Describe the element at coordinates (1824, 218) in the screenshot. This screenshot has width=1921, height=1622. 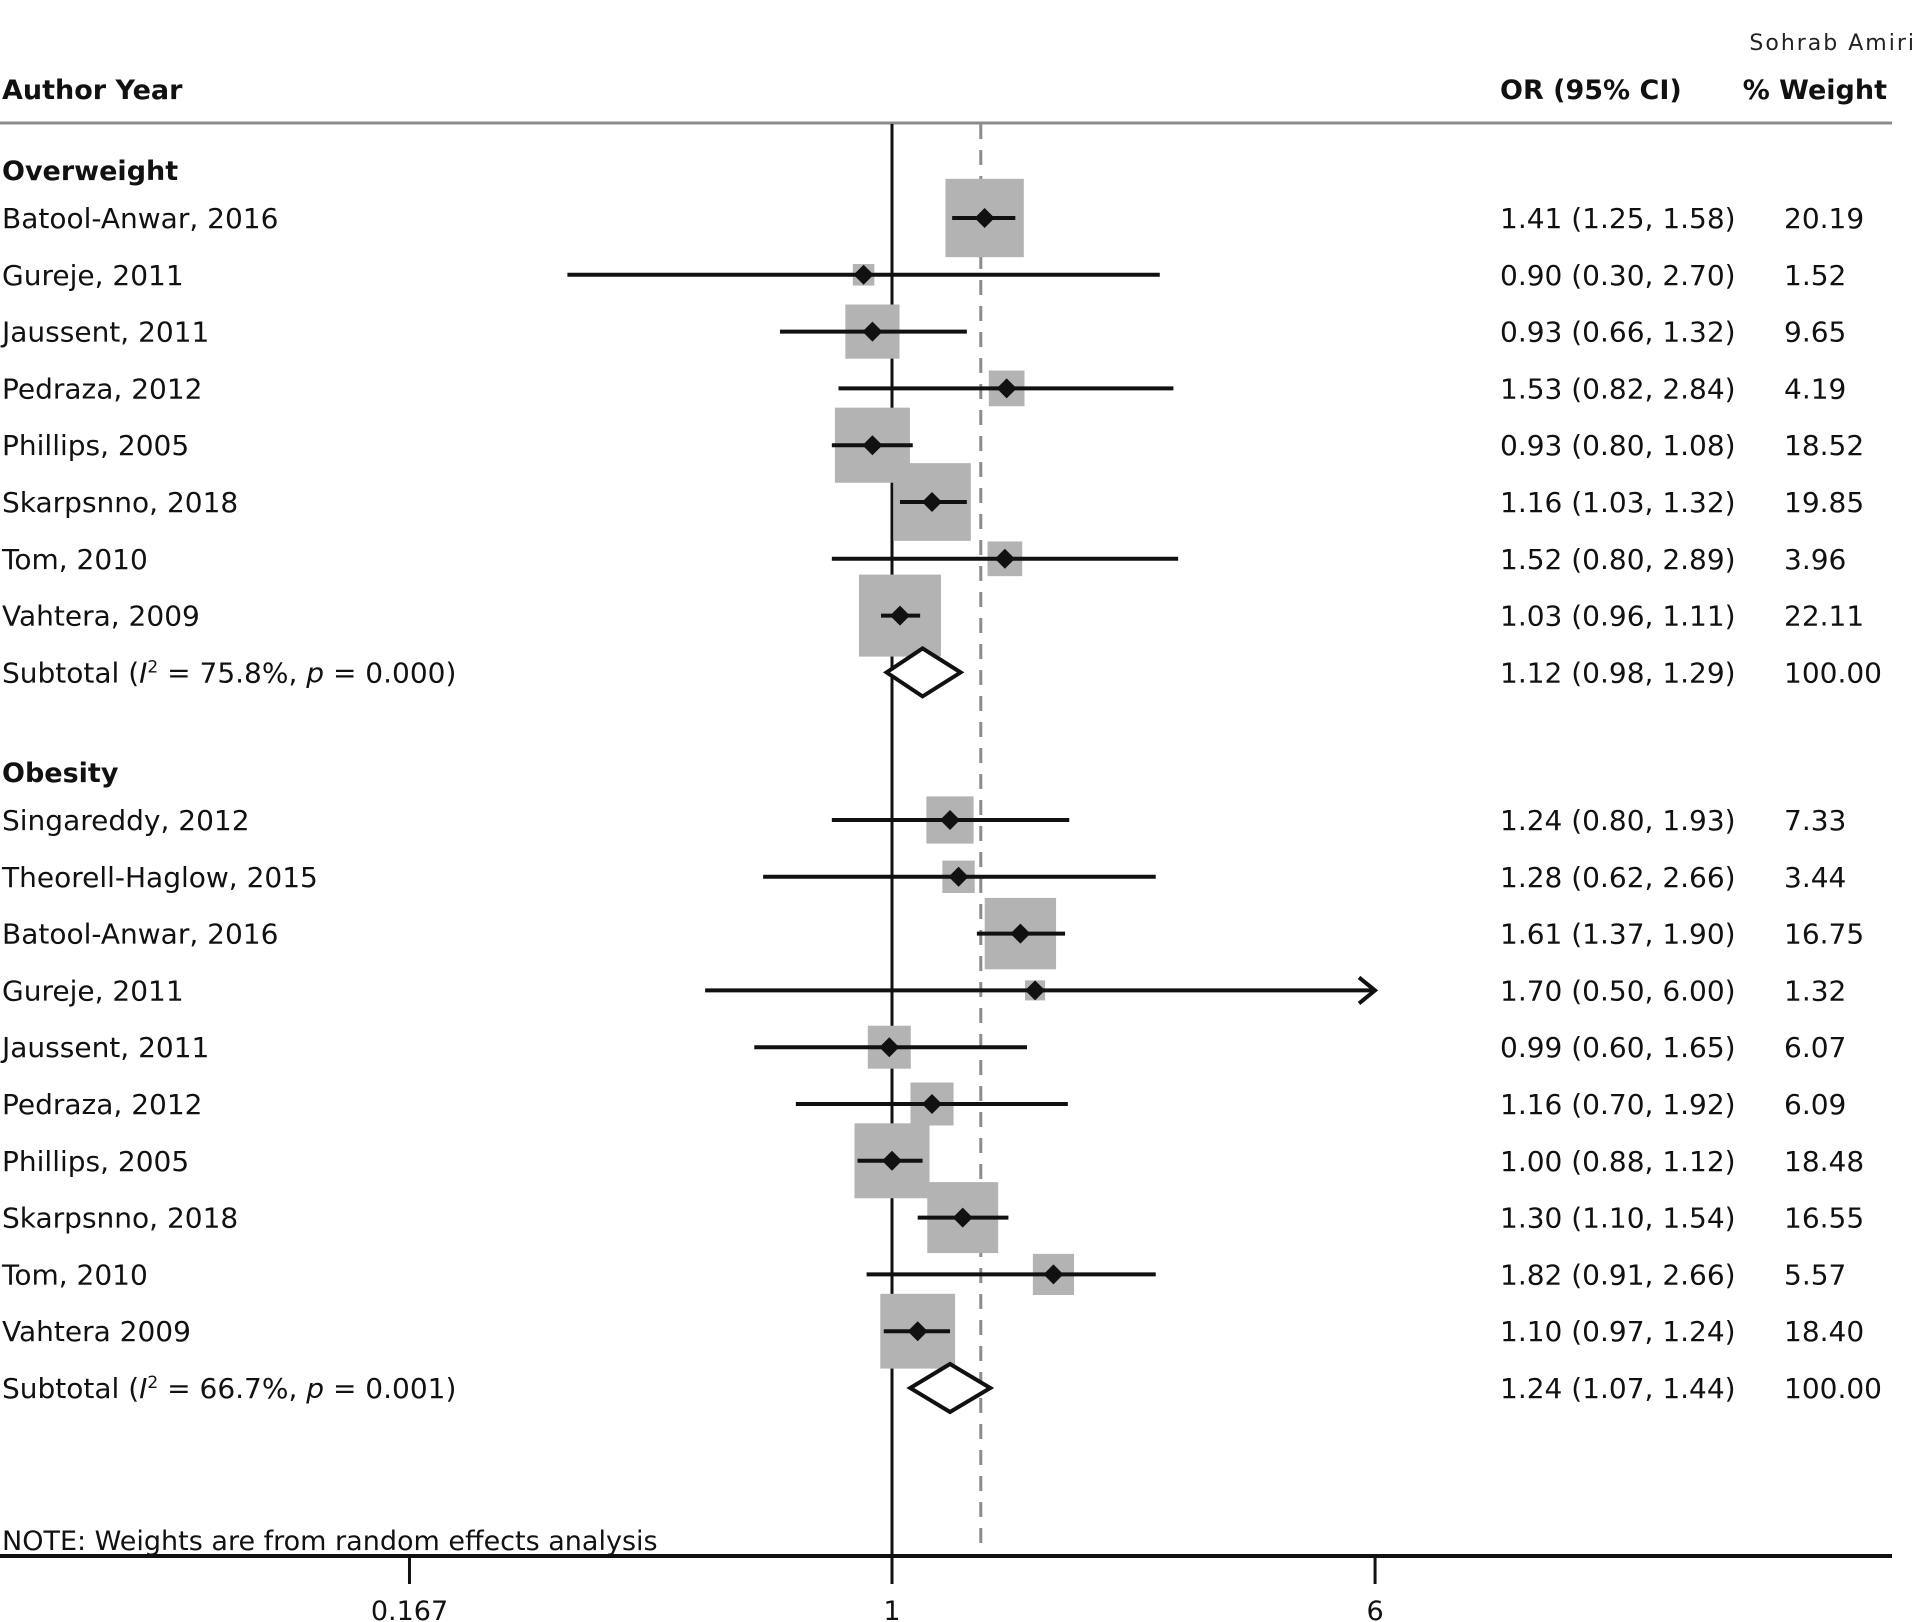
I see `study-weight: 20.19` at that location.